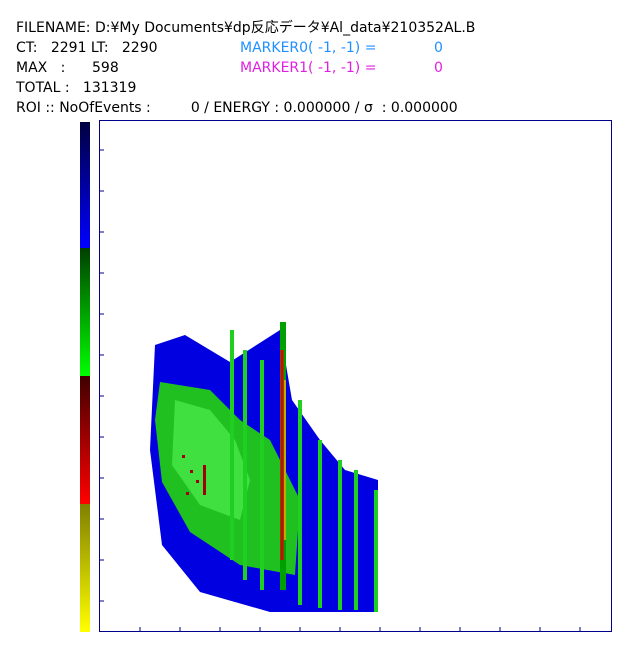  I want to click on max: MAX : 598, so click(67, 68).